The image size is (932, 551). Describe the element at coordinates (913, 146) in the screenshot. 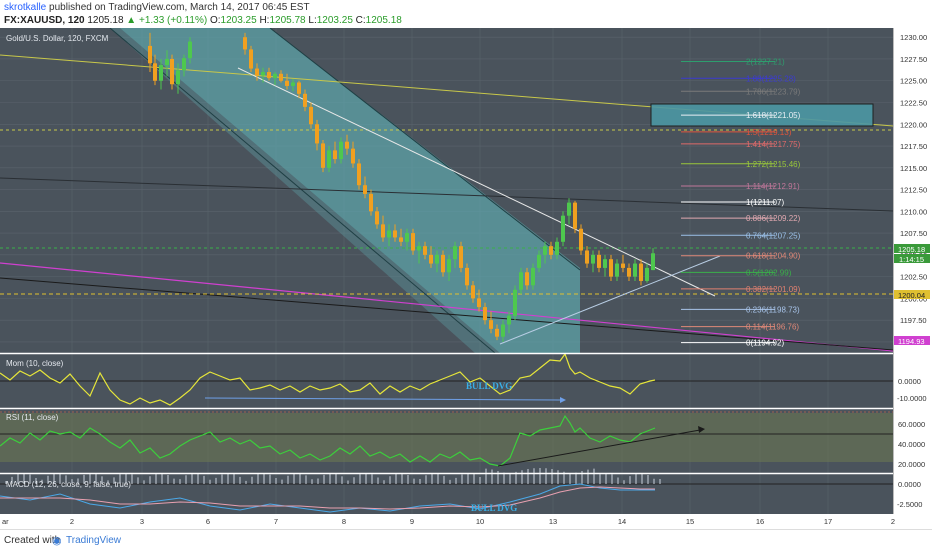

I see `price-tick-5: 1217.50` at that location.